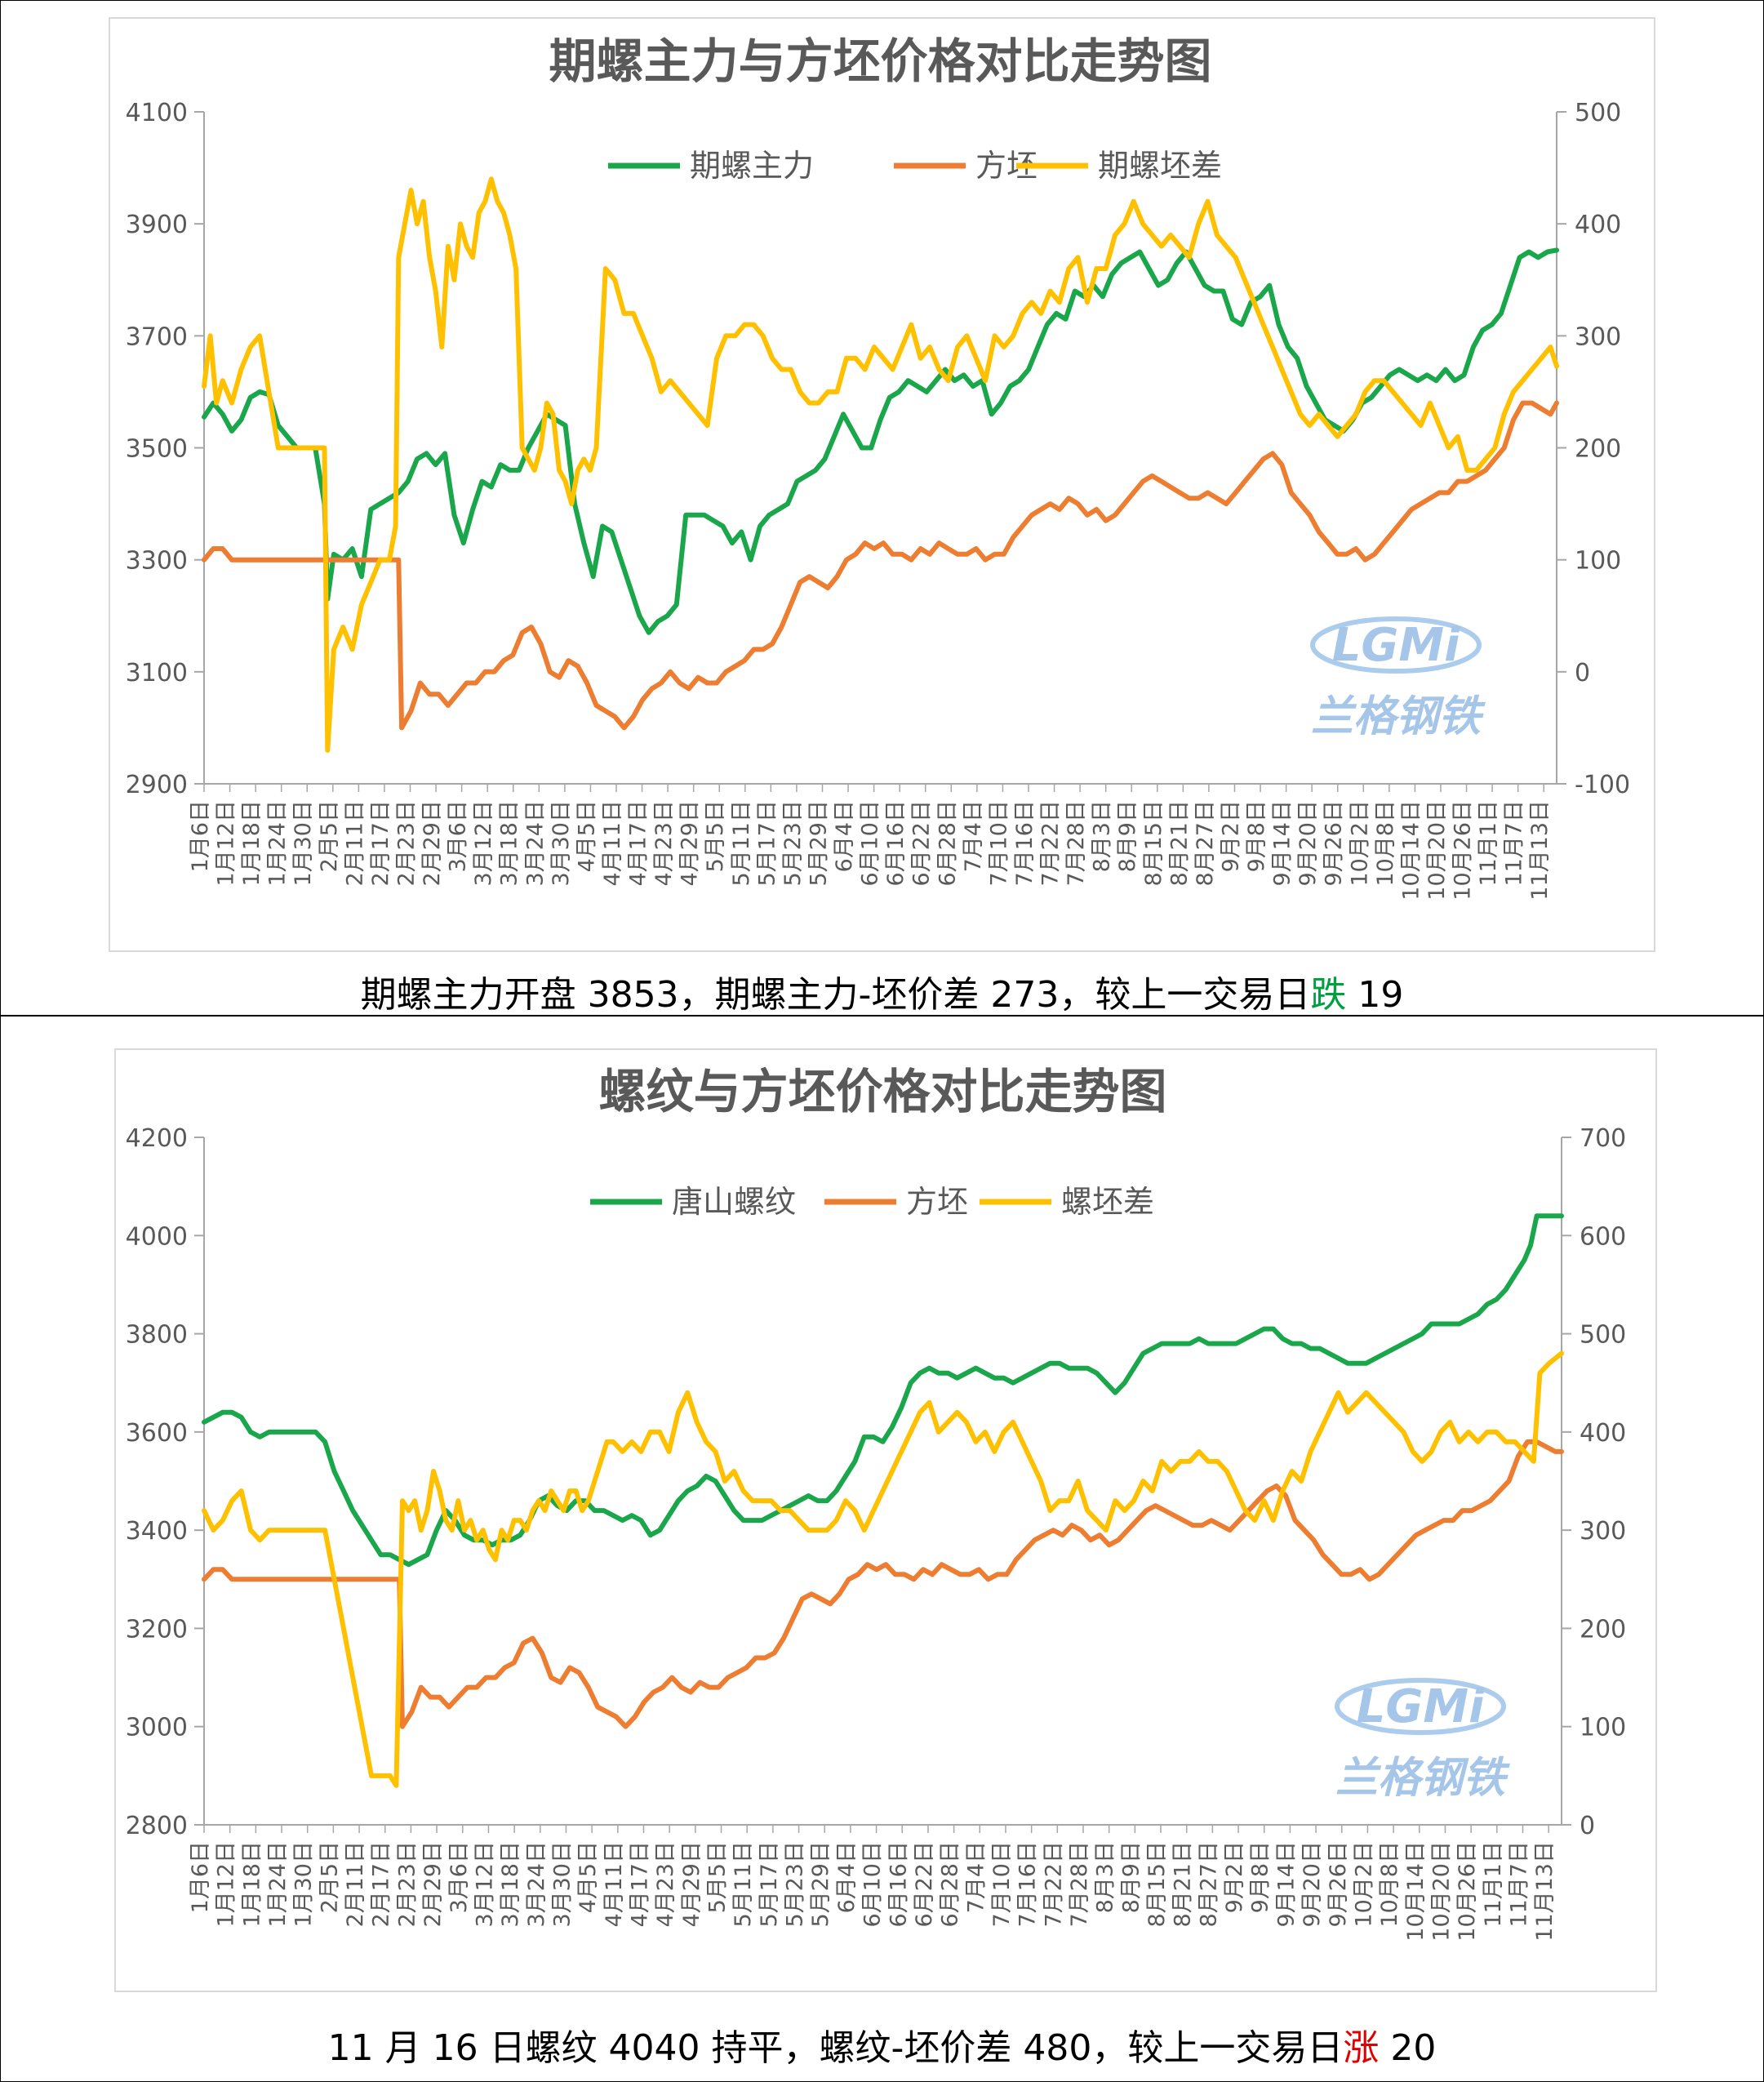 This screenshot has width=1764, height=2082. I want to click on x-tick-label: 4月11日, so click(614, 1884).